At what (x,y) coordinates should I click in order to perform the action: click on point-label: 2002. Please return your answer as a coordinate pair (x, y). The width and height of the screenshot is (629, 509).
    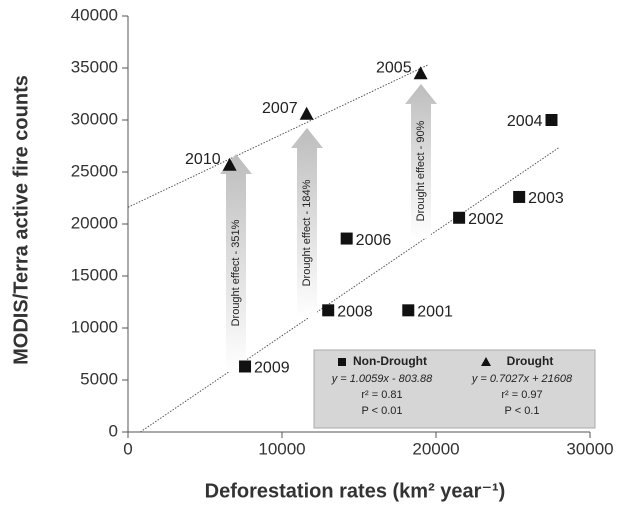
    Looking at the image, I should click on (486, 219).